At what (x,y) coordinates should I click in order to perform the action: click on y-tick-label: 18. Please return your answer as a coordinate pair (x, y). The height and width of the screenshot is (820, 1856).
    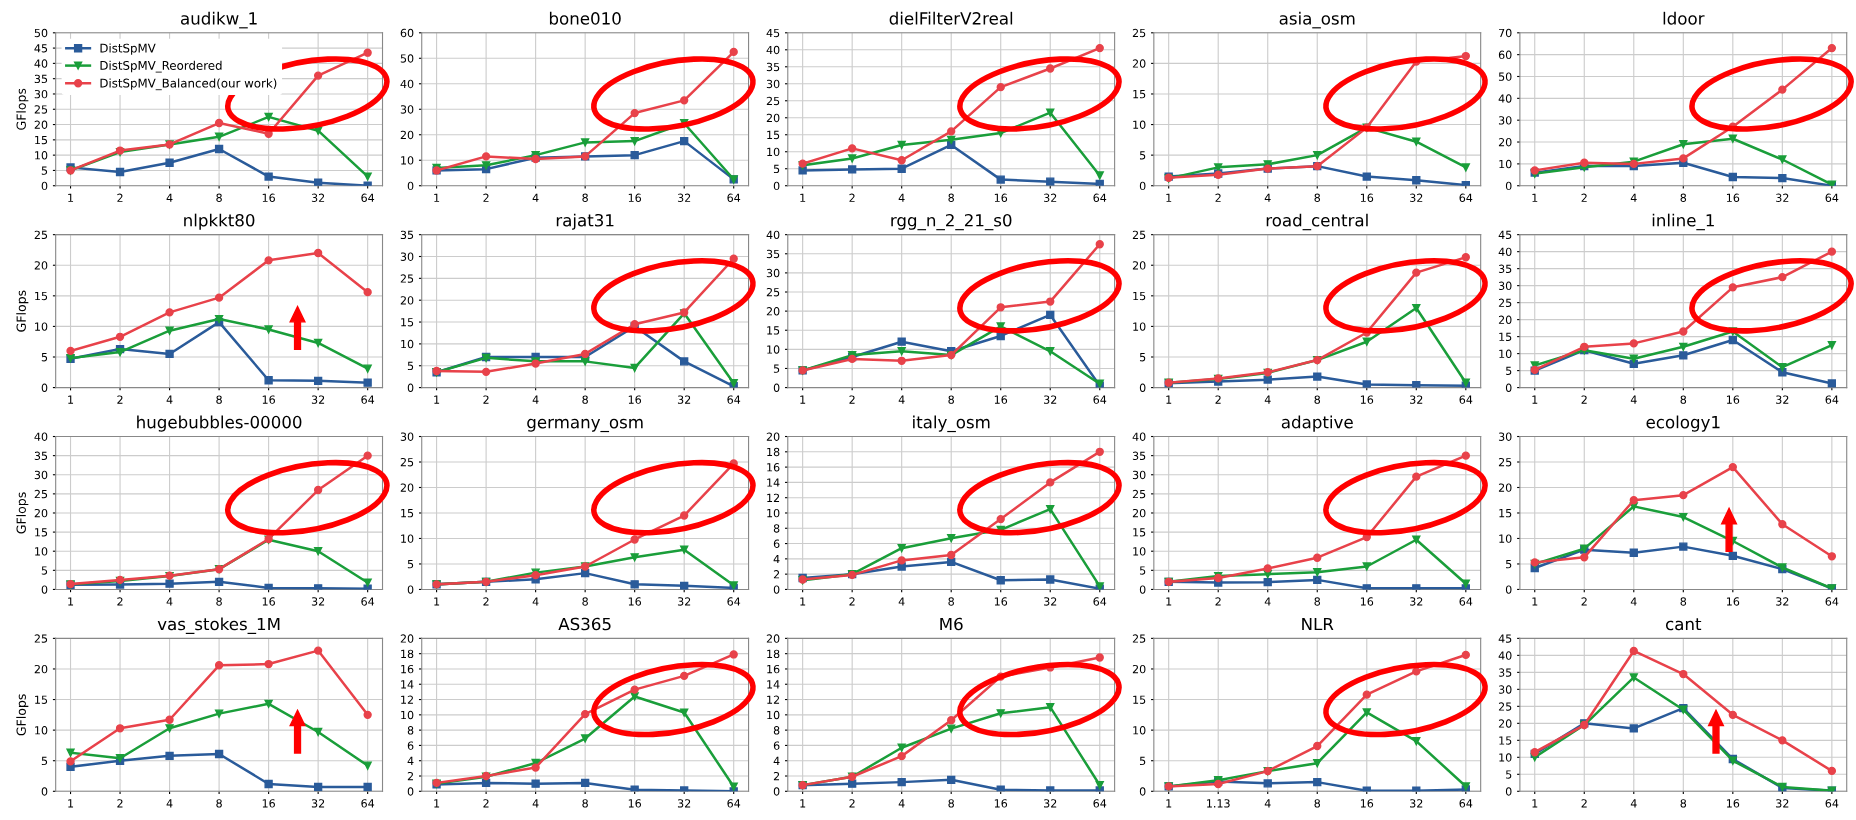
    Looking at the image, I should click on (773, 452).